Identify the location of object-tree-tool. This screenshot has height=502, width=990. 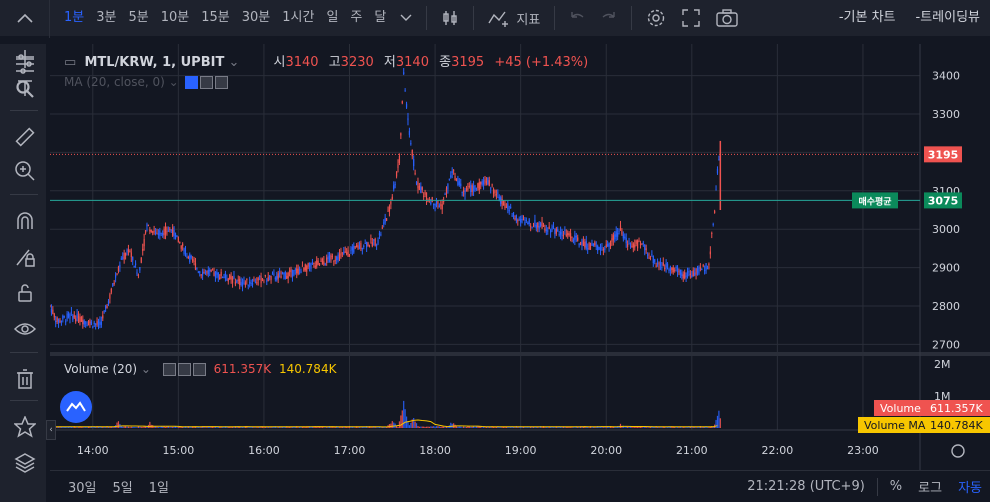
(25, 463).